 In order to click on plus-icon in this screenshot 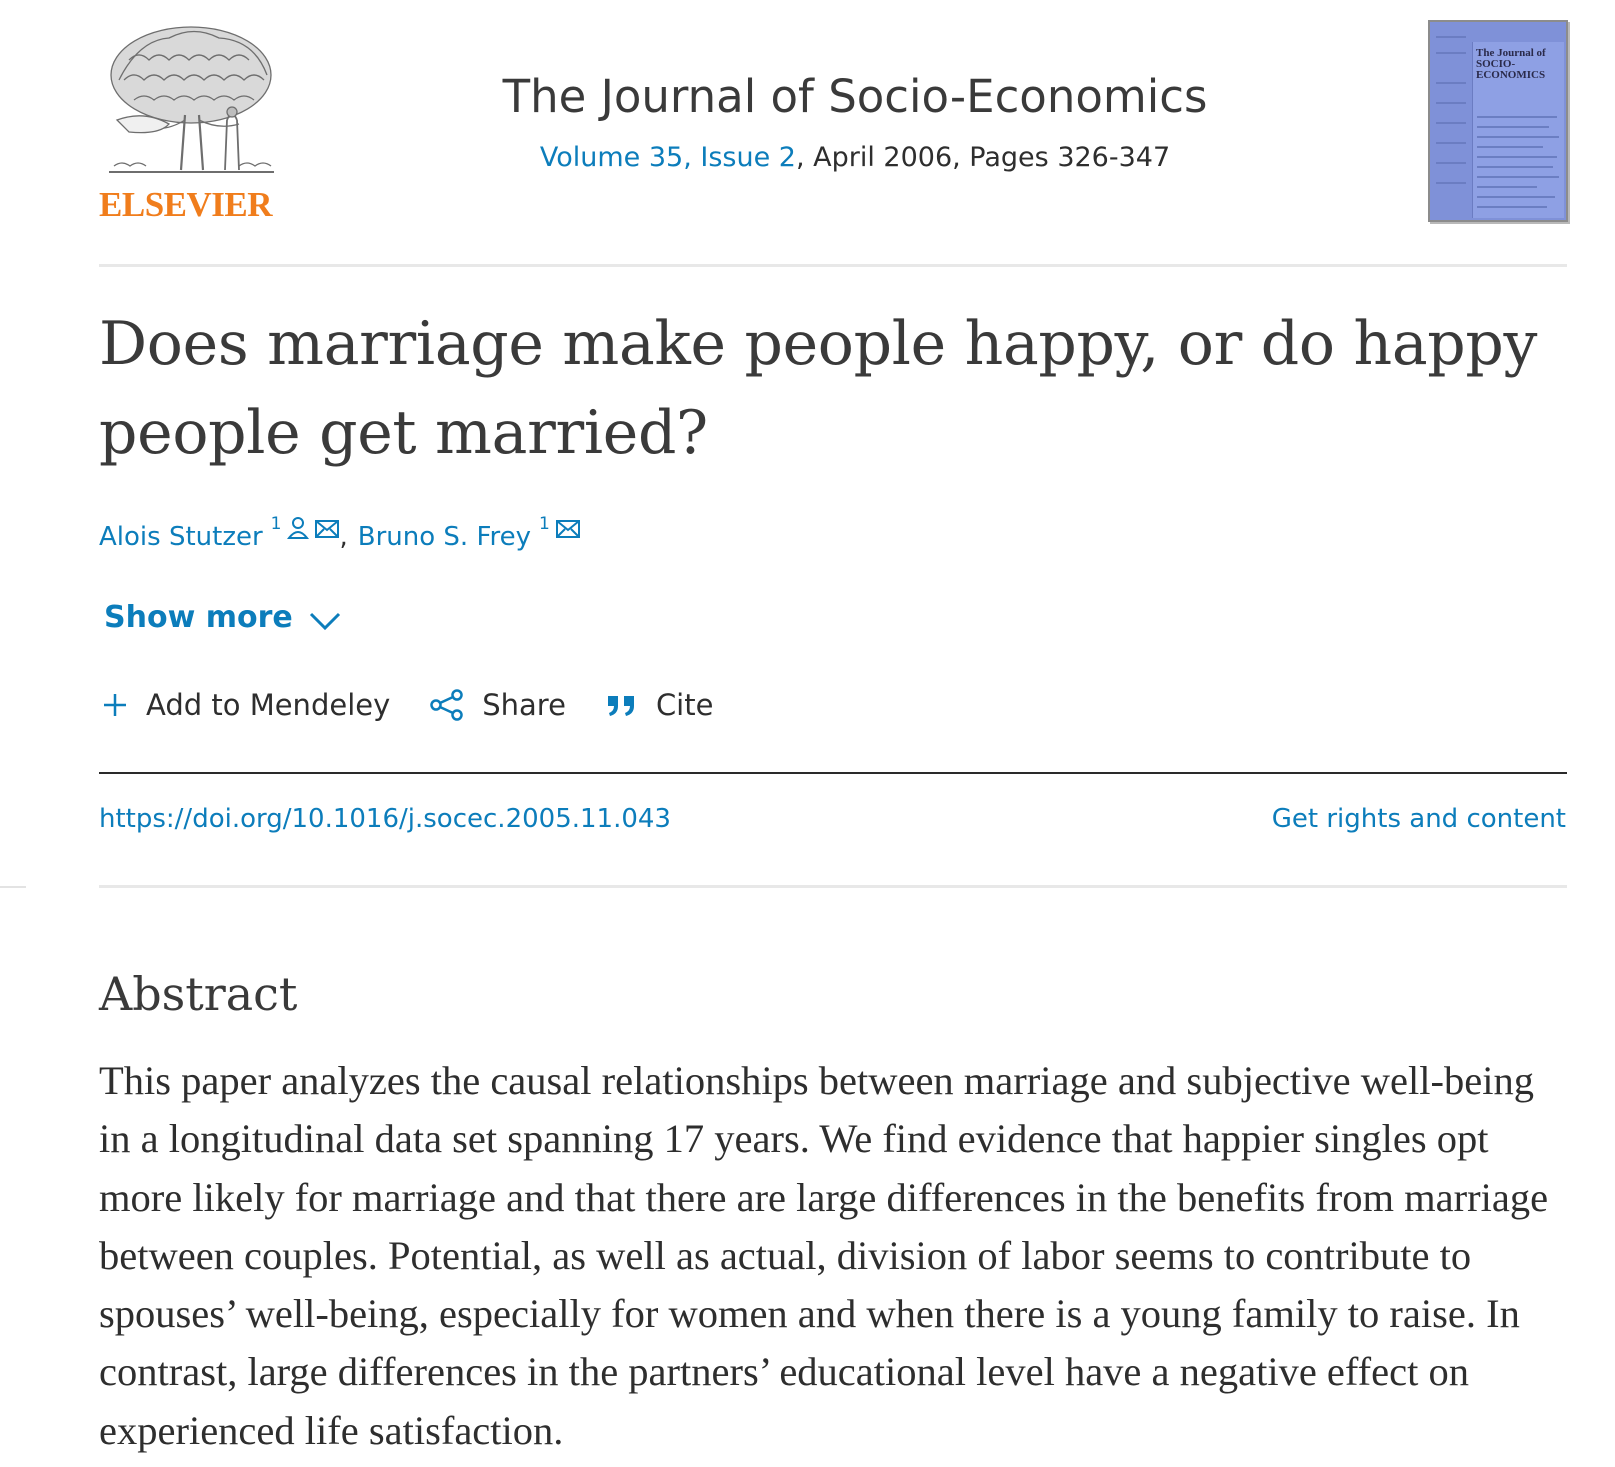, I will do `click(115, 705)`.